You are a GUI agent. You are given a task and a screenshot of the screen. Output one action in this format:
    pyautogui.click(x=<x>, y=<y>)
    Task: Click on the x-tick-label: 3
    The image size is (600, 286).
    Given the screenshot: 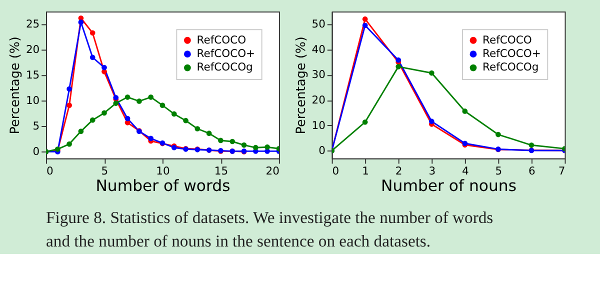 What is the action you would take?
    pyautogui.click(x=432, y=171)
    